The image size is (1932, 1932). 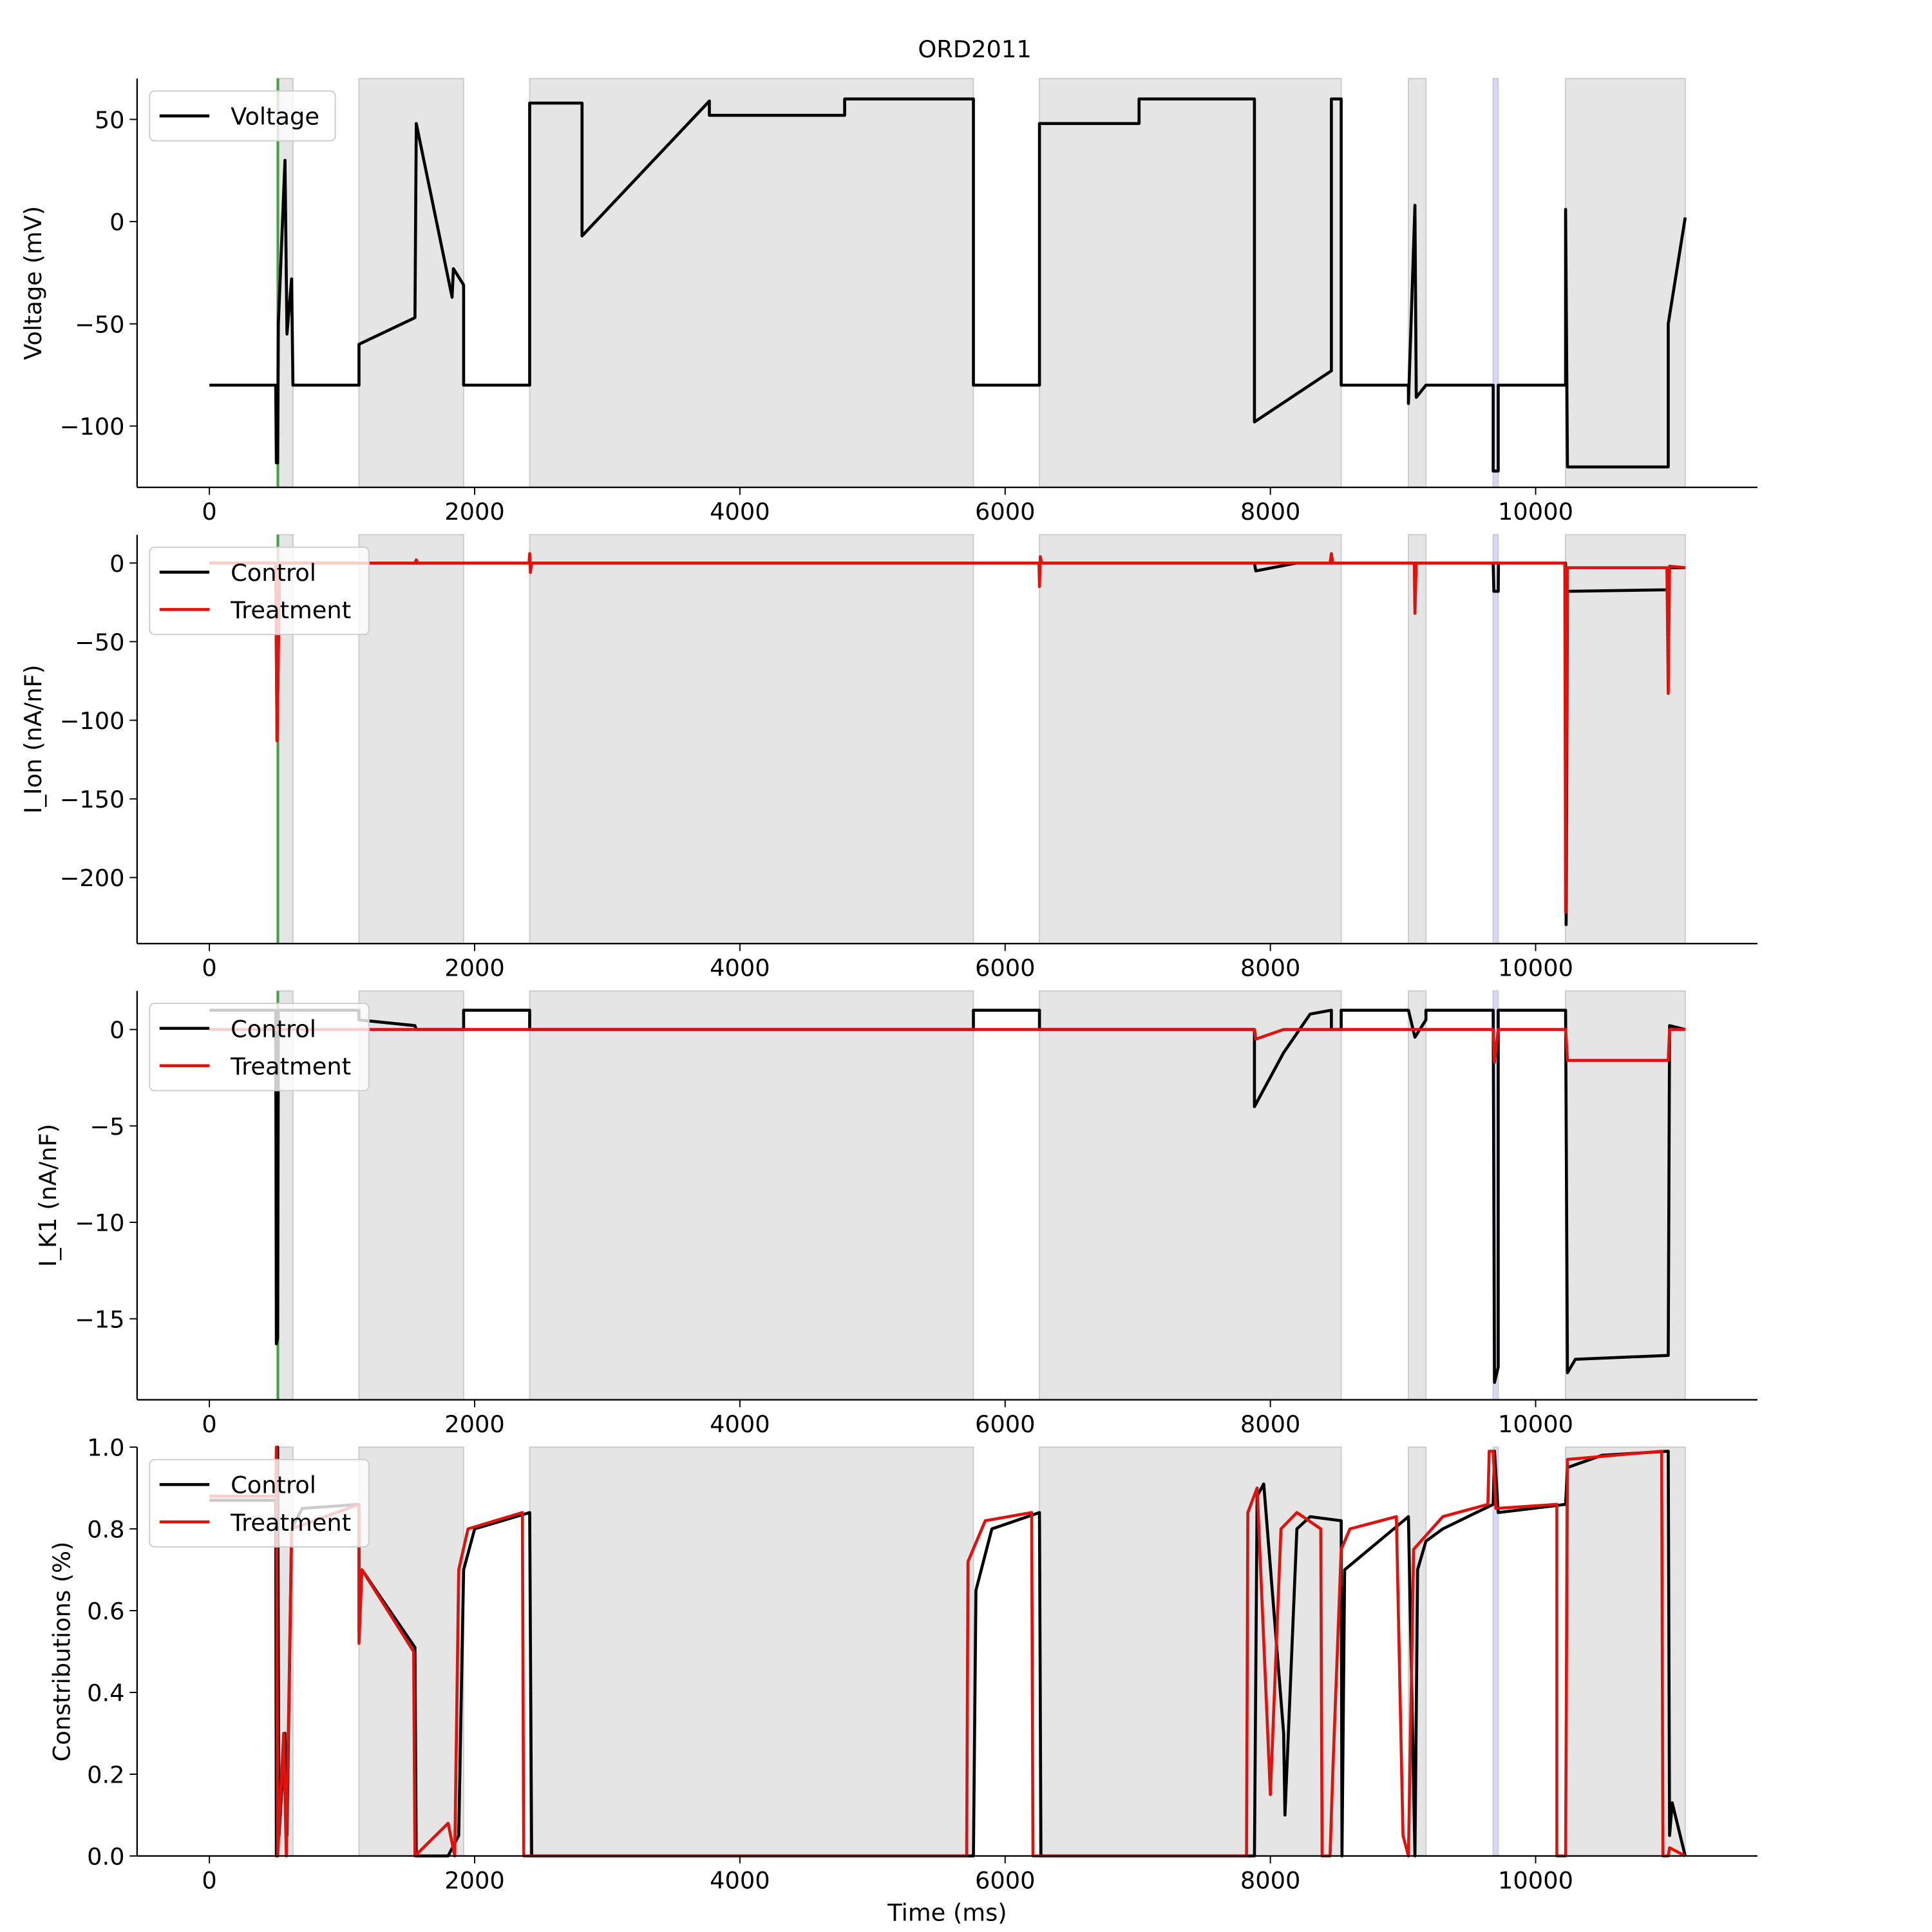 I want to click on y-axis-label: I_K1 (nA/nF), so click(x=48, y=1195).